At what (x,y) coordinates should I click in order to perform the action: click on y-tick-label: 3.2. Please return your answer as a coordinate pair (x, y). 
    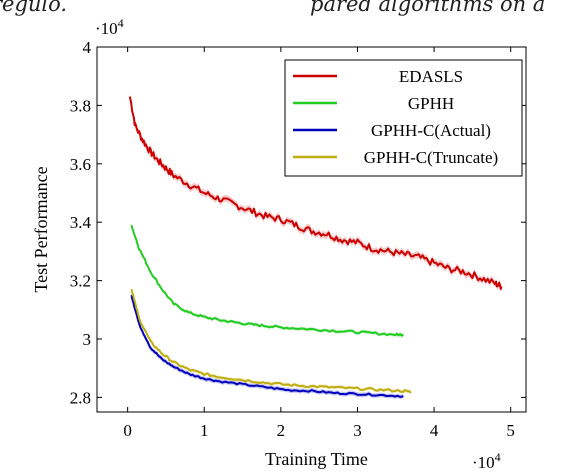
    Looking at the image, I should click on (80, 281).